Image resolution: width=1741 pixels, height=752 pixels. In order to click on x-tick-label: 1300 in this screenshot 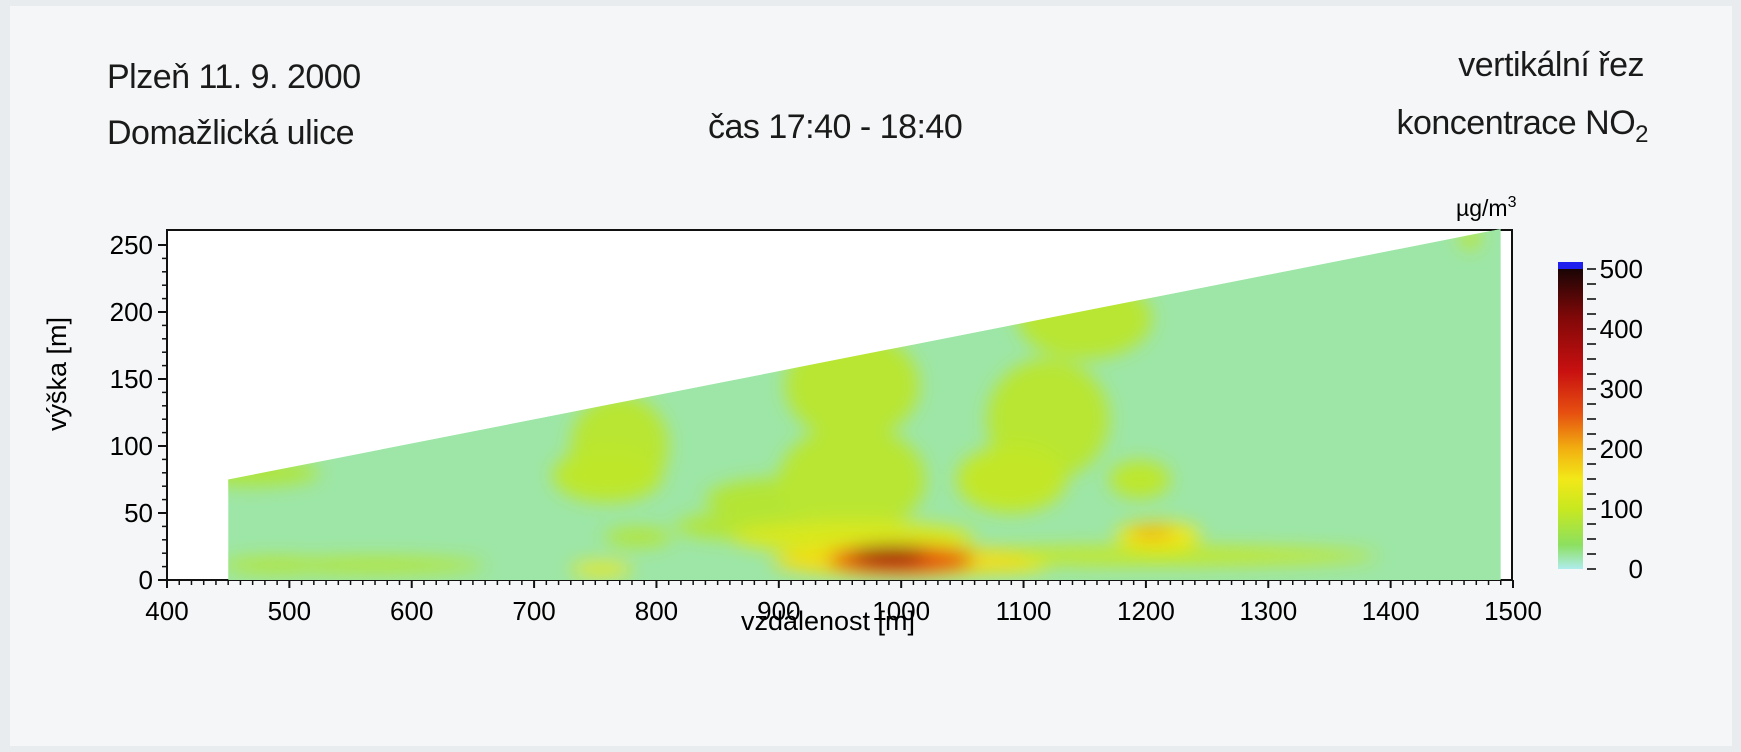, I will do `click(1268, 611)`.